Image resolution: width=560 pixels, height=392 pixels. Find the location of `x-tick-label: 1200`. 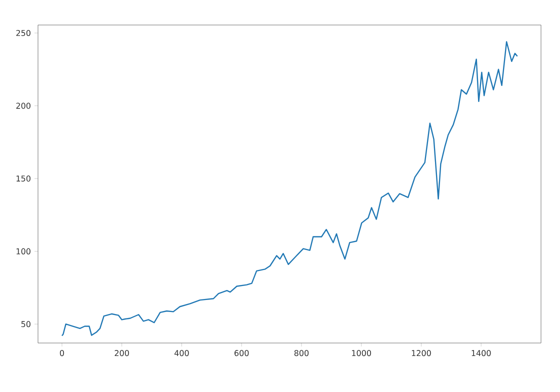

x-tick-label: 1200 is located at coordinates (421, 353).